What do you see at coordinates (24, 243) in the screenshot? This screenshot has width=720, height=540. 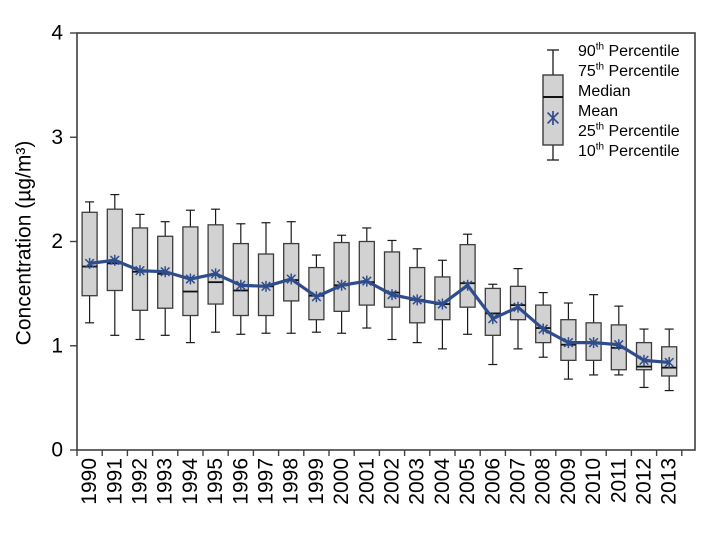 I see `y-axis-title: Concentration (µg/m³)` at bounding box center [24, 243].